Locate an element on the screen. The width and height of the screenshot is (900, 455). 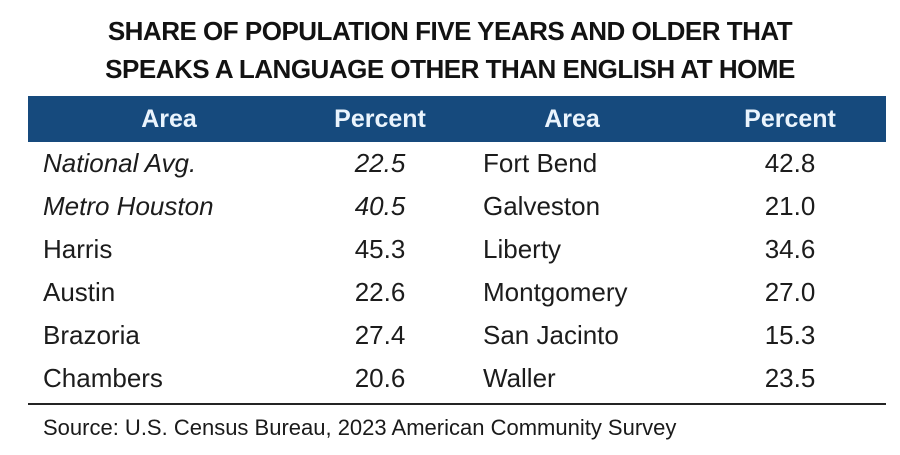
table-row: Metro Houston 40.5 Galveston 21.0 is located at coordinates (457, 206).